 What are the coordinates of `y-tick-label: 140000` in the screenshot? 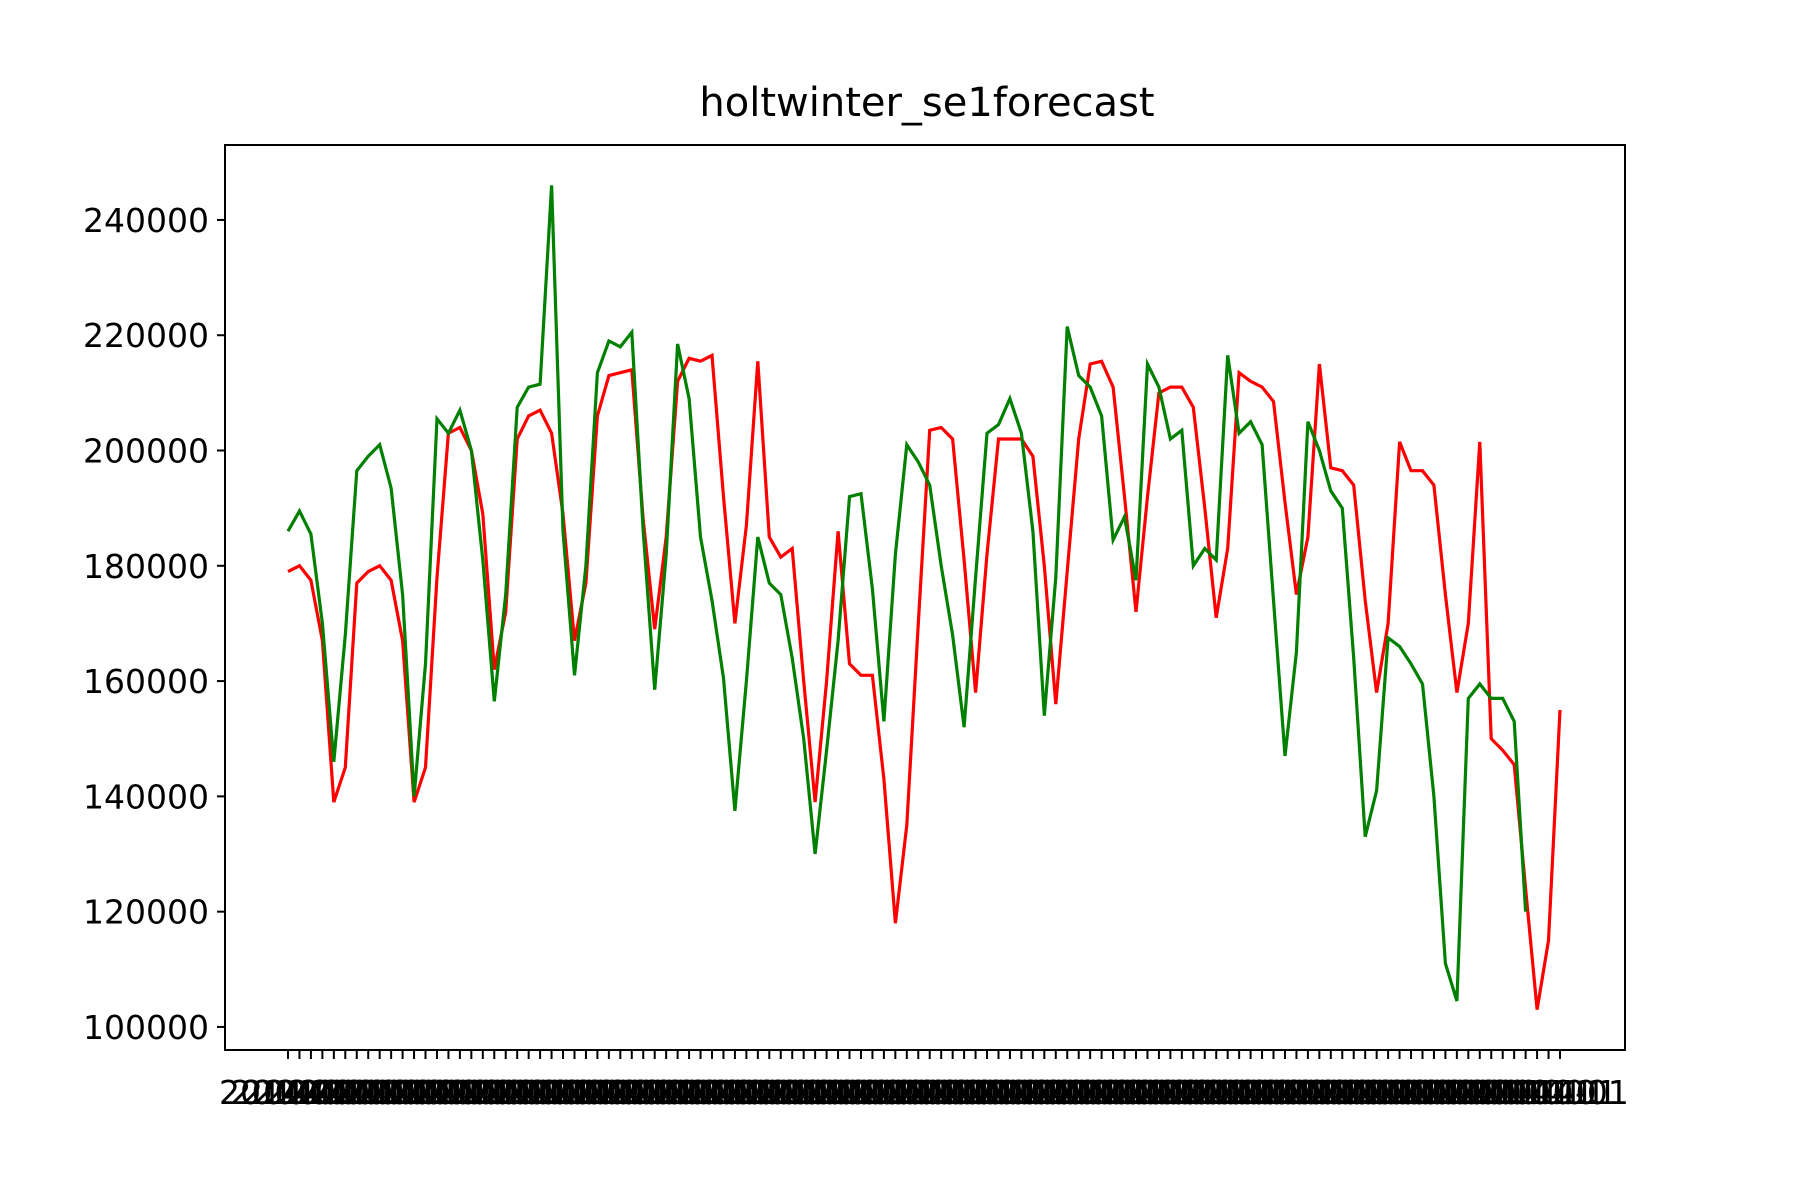 It's located at (146, 796).